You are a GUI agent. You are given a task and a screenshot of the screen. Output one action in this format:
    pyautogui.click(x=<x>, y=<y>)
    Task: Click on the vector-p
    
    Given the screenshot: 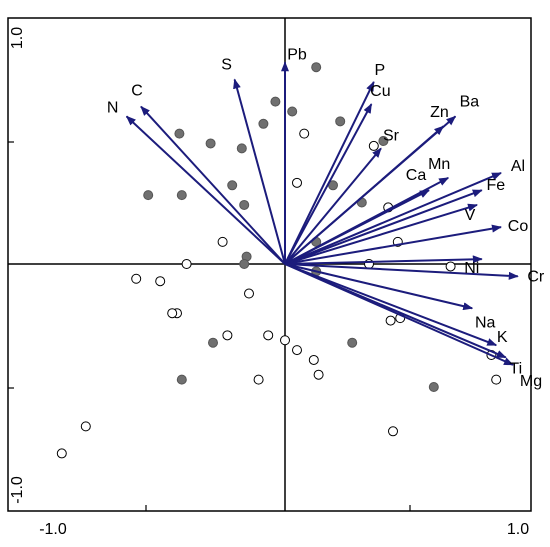 What is the action you would take?
    pyautogui.click(x=329, y=173)
    